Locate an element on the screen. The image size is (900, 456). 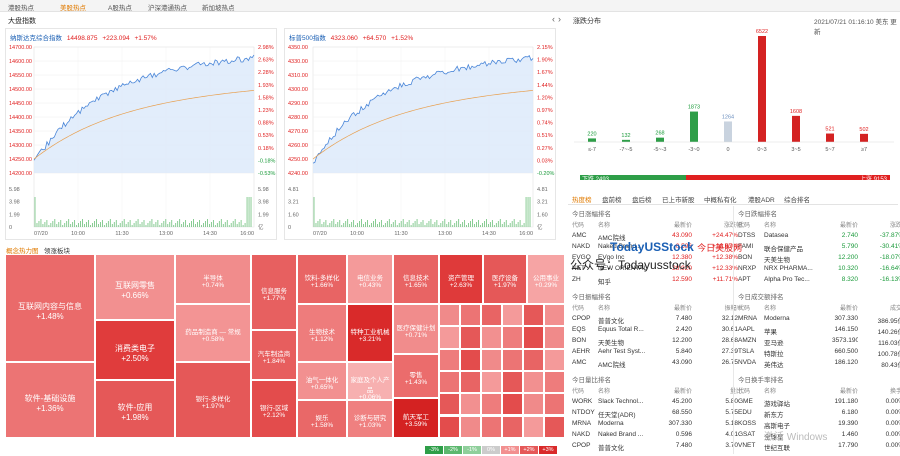
heatmap-cell: 医疗保健计划 +0.71% is located at coordinates (416, 329).